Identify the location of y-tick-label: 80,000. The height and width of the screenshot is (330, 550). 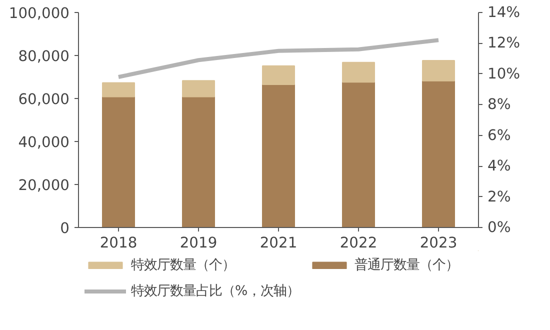
(44, 56).